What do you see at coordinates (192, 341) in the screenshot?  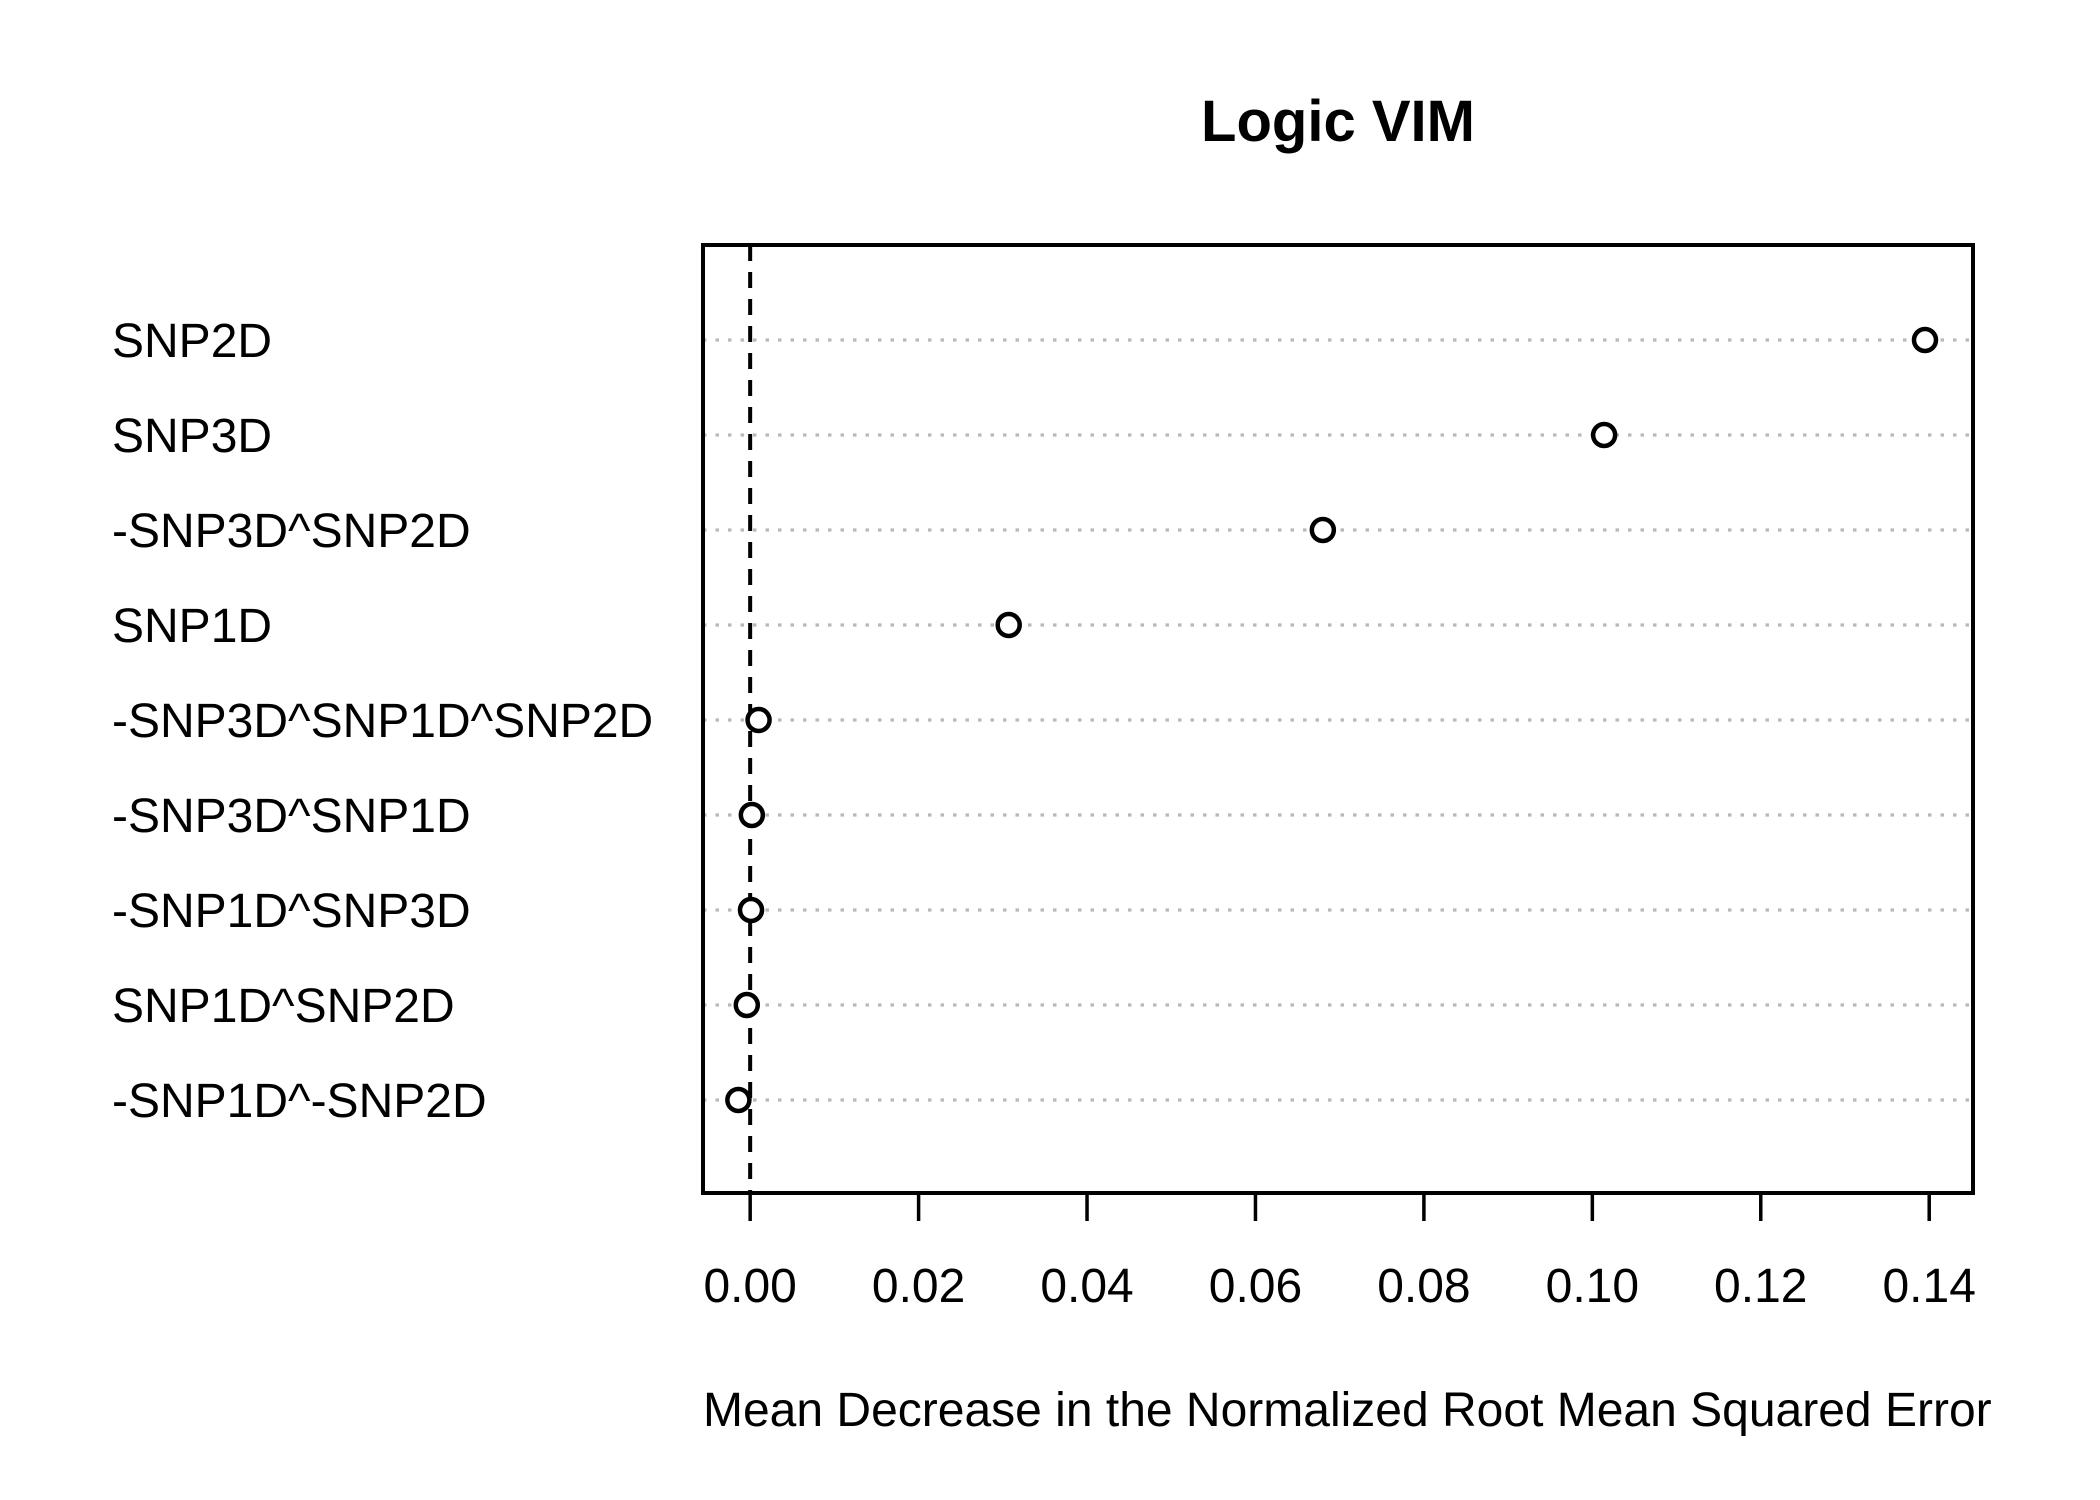 I see `y-category-label: SNP2D` at bounding box center [192, 341].